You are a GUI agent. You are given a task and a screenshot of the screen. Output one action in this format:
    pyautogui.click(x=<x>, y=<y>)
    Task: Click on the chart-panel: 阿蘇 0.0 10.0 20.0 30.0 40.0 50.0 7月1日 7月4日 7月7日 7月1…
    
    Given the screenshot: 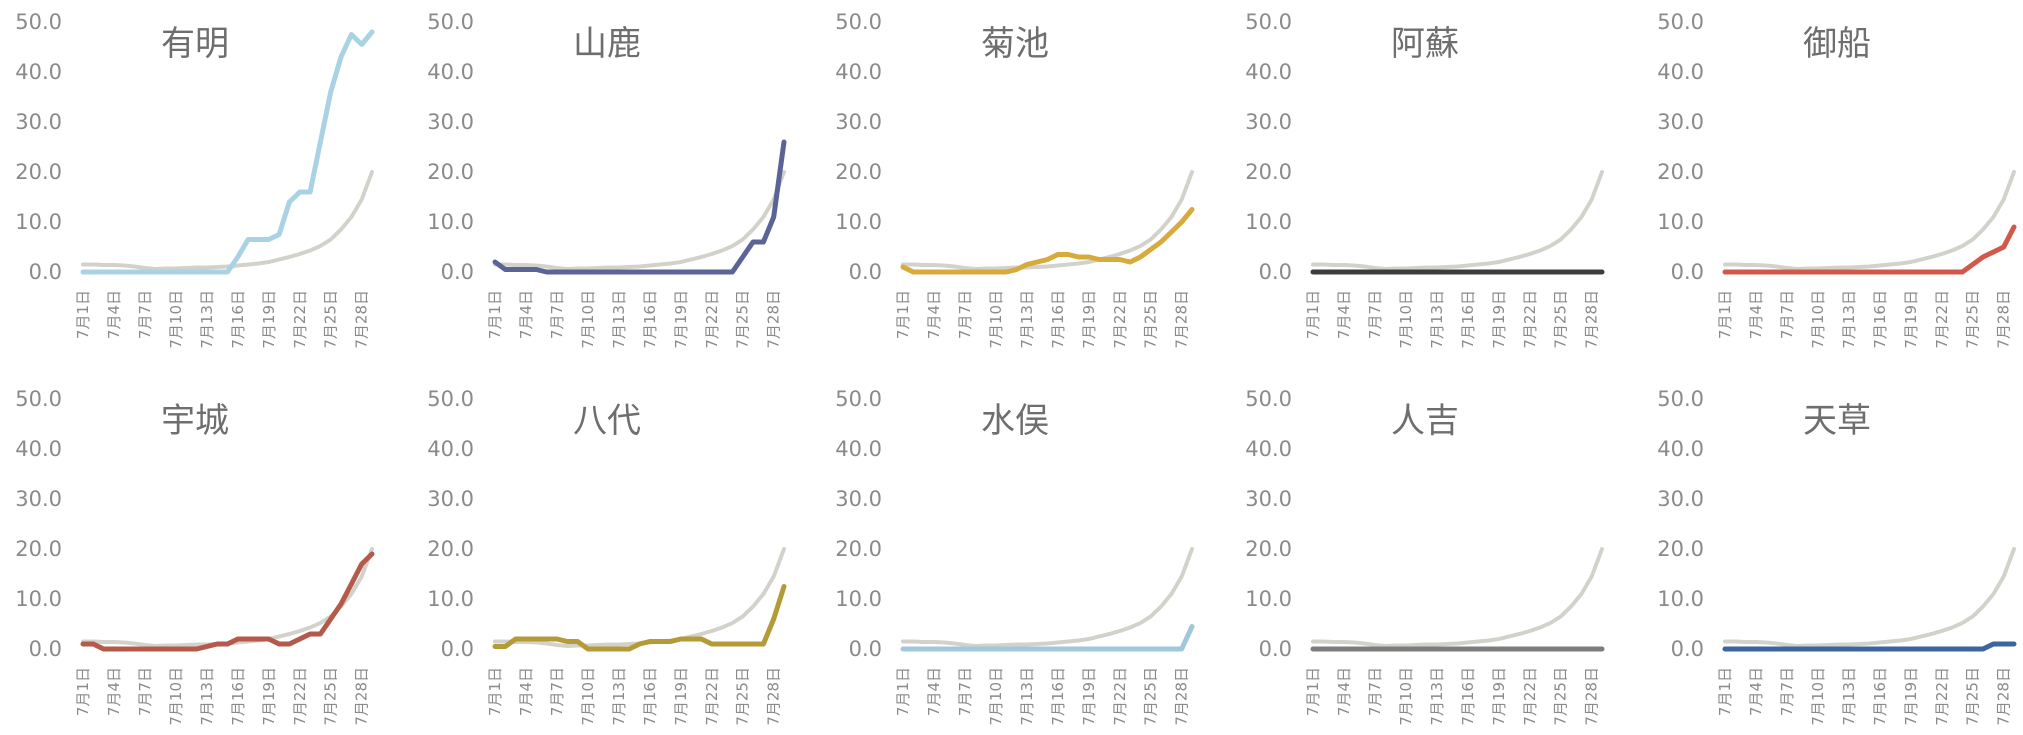 What is the action you would take?
    pyautogui.click(x=1425, y=179)
    